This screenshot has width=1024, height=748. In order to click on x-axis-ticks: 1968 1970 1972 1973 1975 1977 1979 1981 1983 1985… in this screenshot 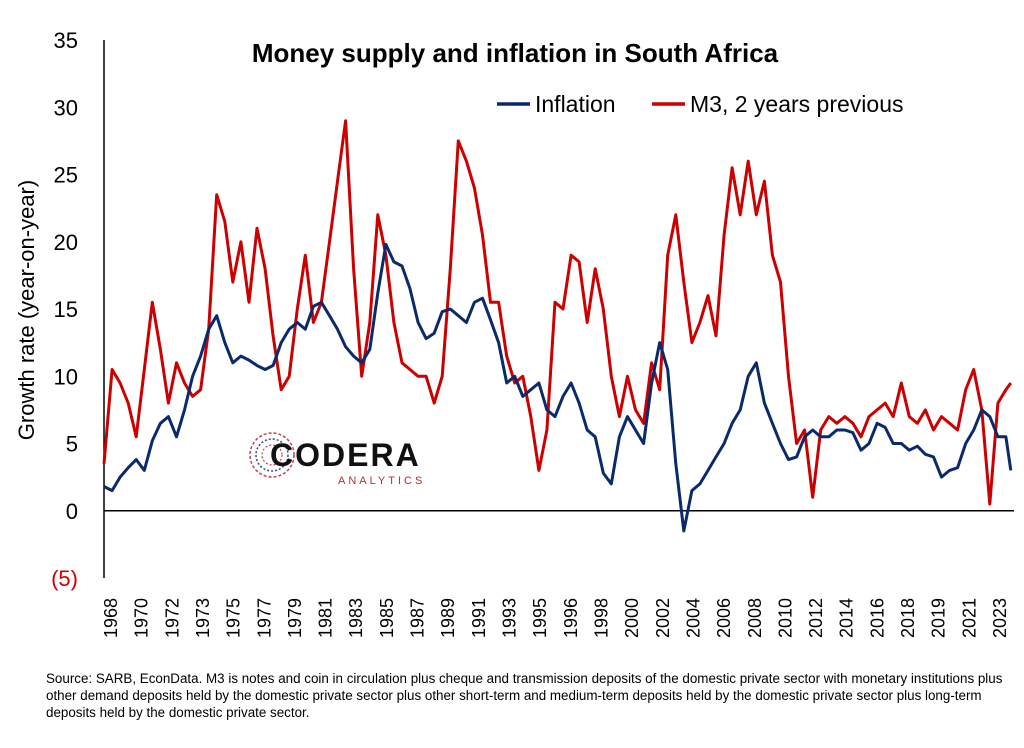, I will do `click(555, 618)`.